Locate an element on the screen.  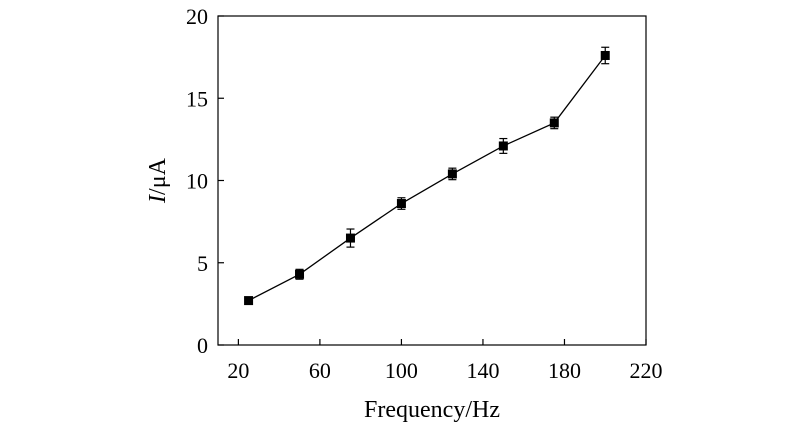
x-tick-label: 60 is located at coordinates (320, 370).